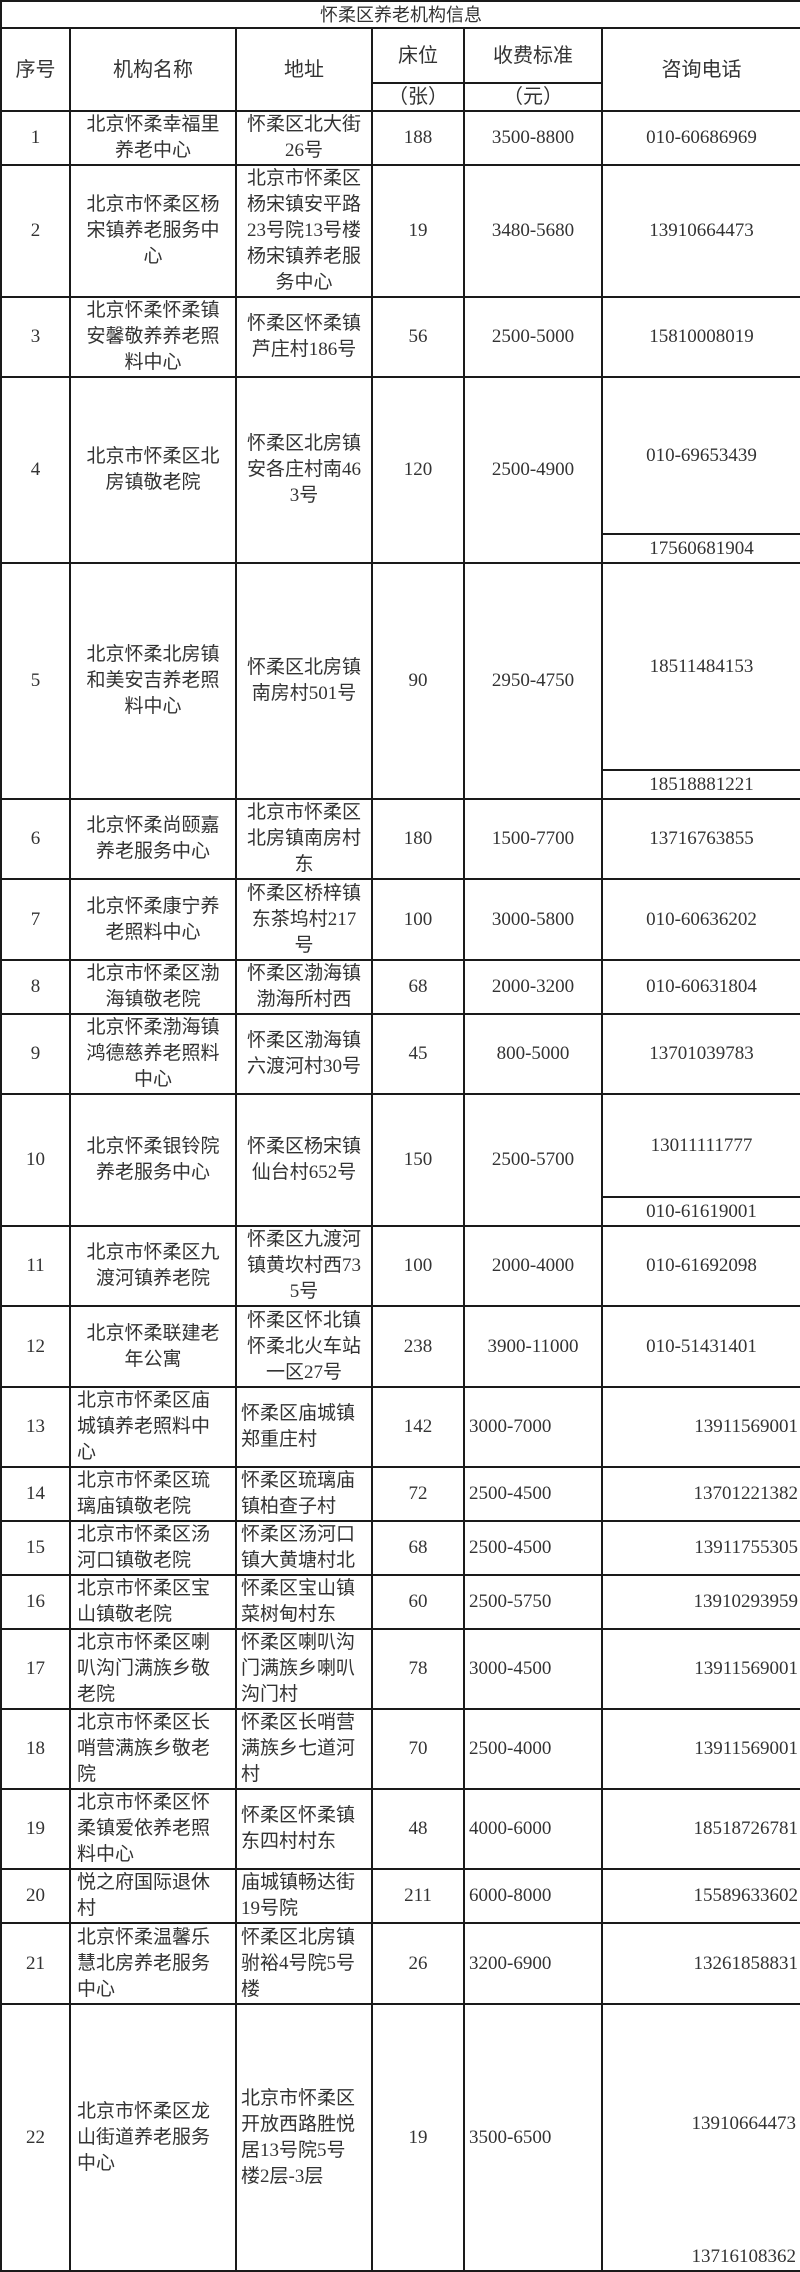  I want to click on institution-name-cell: 北京市怀柔区宝山镇敬老院, so click(153, 1602).